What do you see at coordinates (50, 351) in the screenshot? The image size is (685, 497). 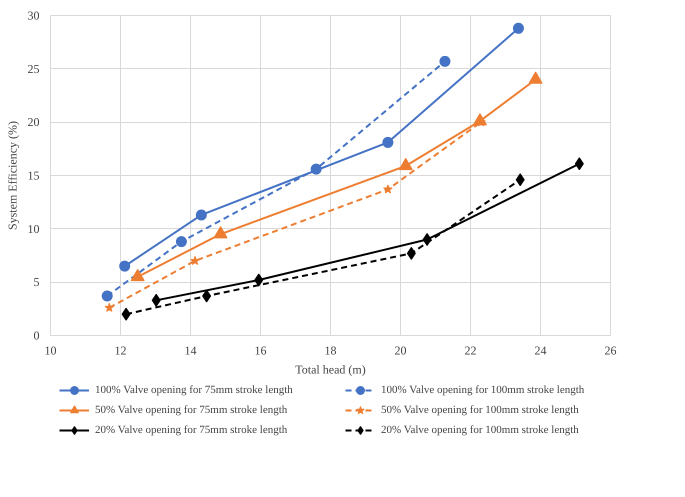 I see `x-tick-label: 10` at bounding box center [50, 351].